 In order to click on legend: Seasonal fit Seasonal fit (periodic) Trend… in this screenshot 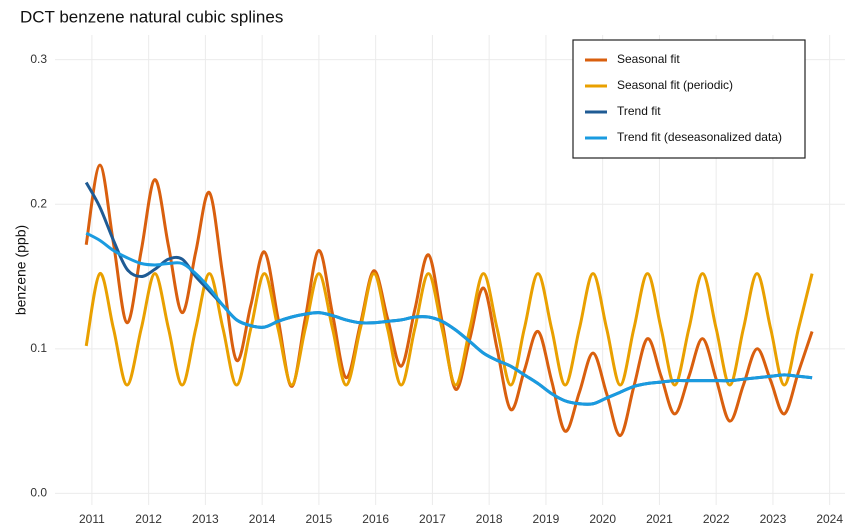, I will do `click(689, 99)`.